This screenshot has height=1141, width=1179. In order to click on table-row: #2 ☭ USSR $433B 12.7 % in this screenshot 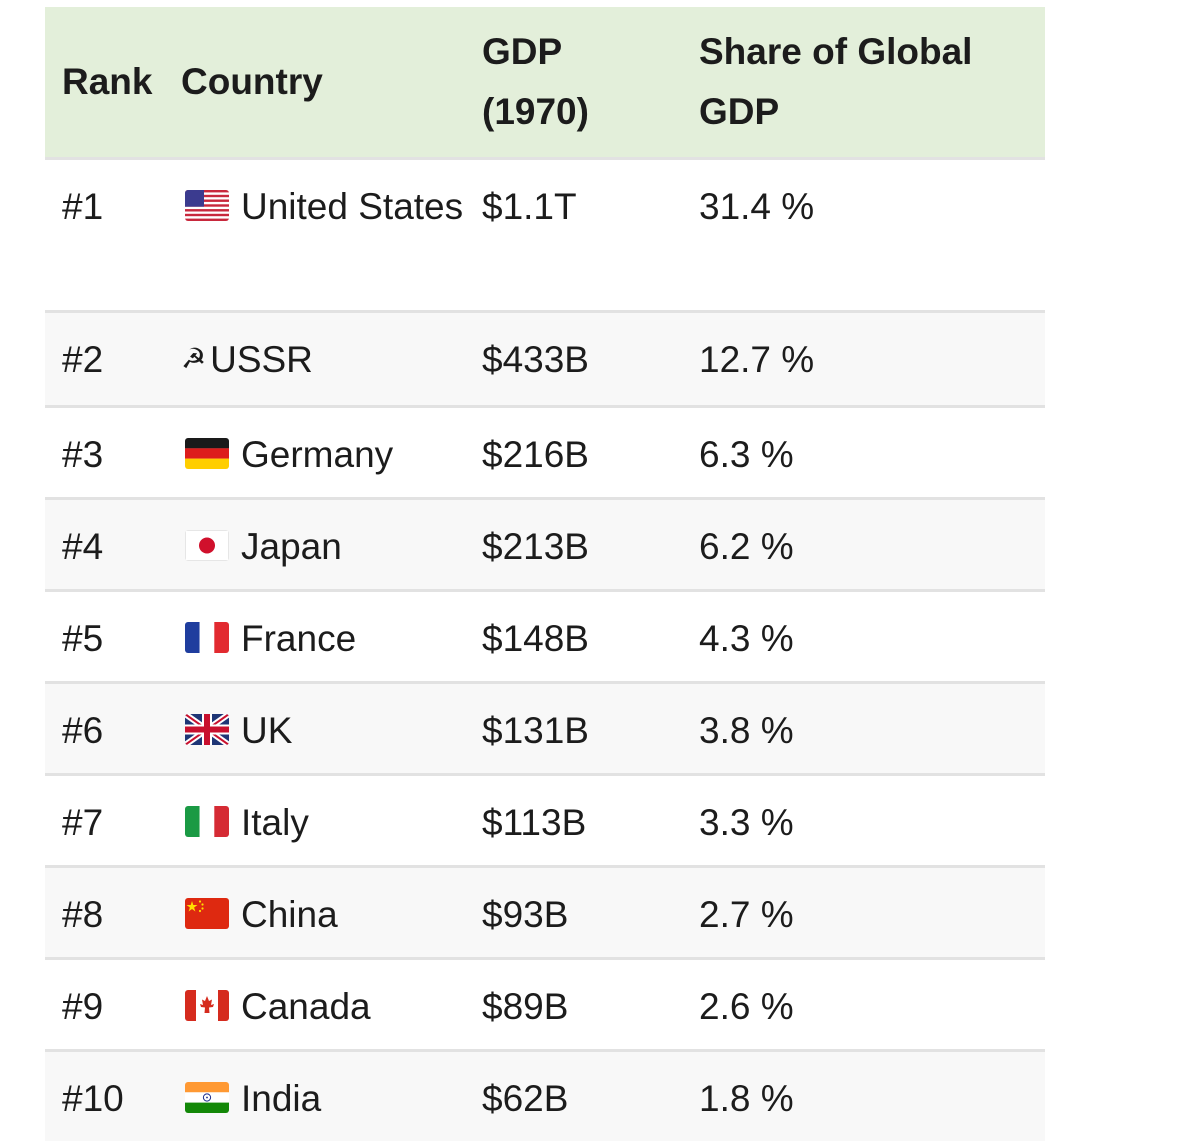, I will do `click(545, 359)`.